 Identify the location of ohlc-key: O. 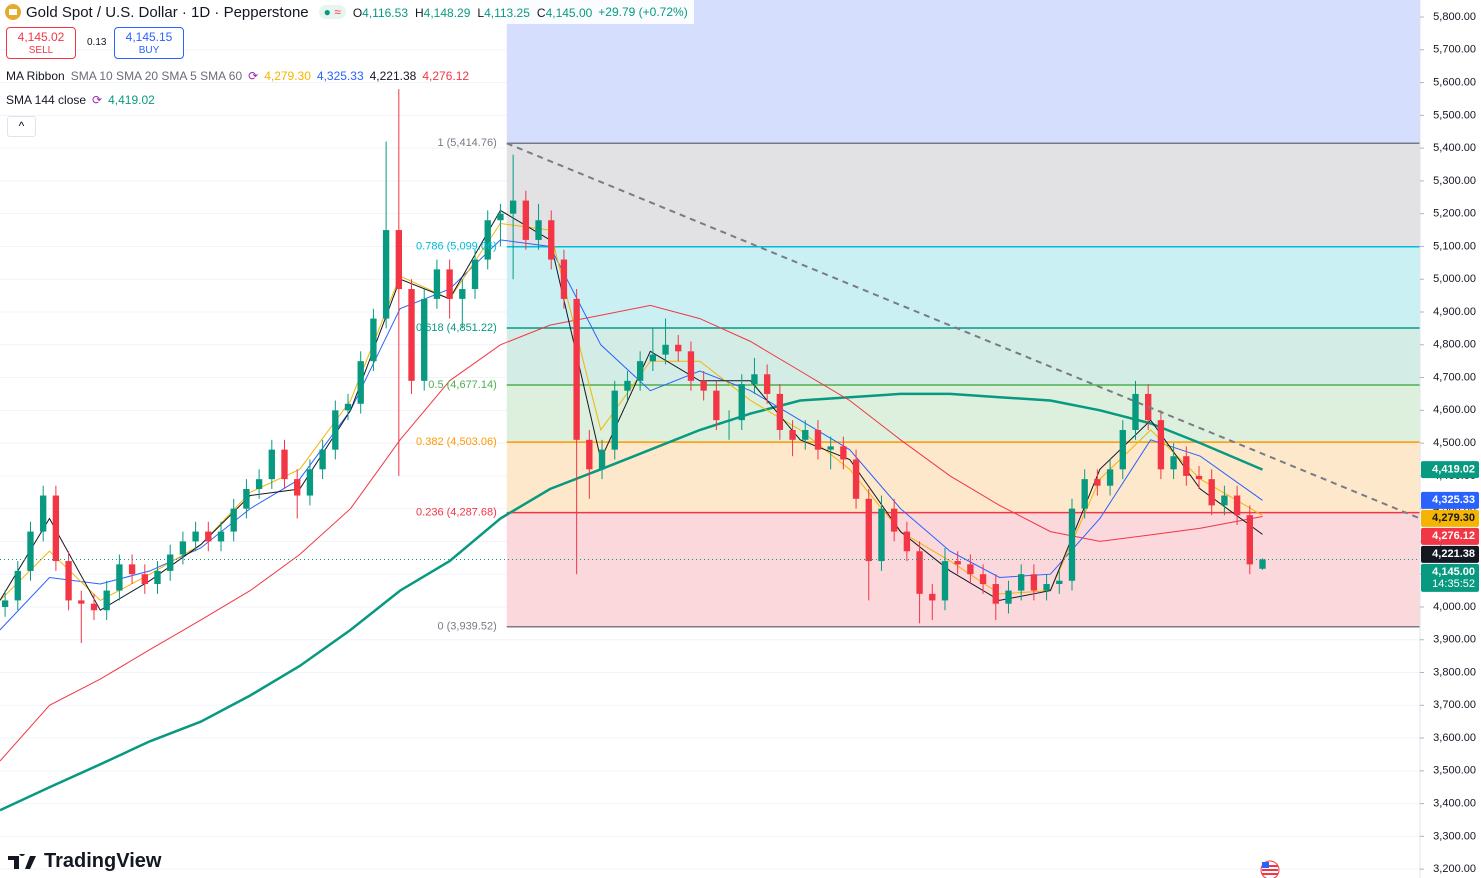
(357, 12).